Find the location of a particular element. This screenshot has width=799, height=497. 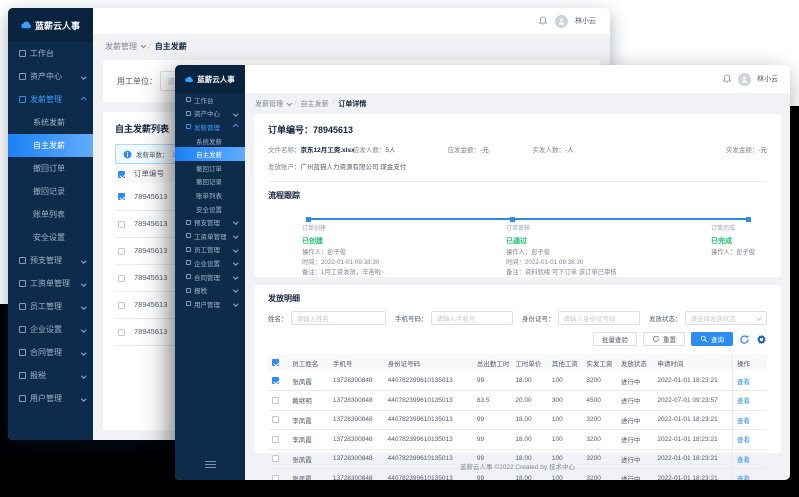

sidebar-collapse-icon is located at coordinates (210, 464).